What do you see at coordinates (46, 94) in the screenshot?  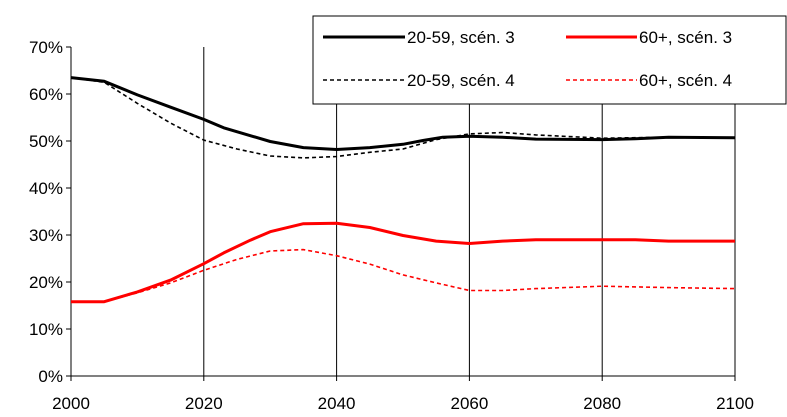 I see `y-tick-label: 60%` at bounding box center [46, 94].